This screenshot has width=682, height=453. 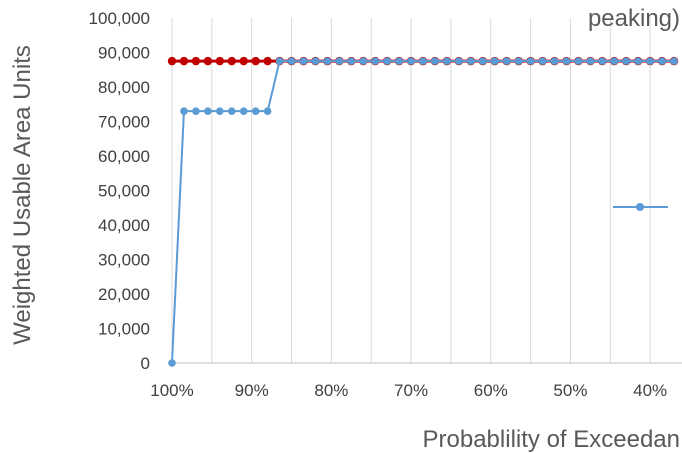 I want to click on y-tick-label: 10,000, so click(x=124, y=329).